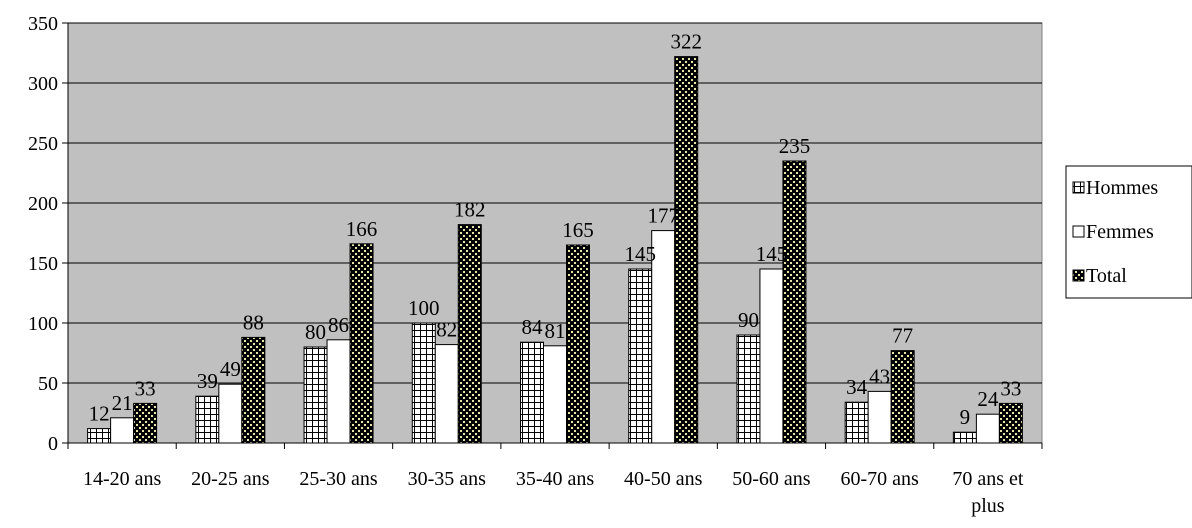 This screenshot has width=1192, height=528. I want to click on y-tick-label: 150, so click(43, 264).